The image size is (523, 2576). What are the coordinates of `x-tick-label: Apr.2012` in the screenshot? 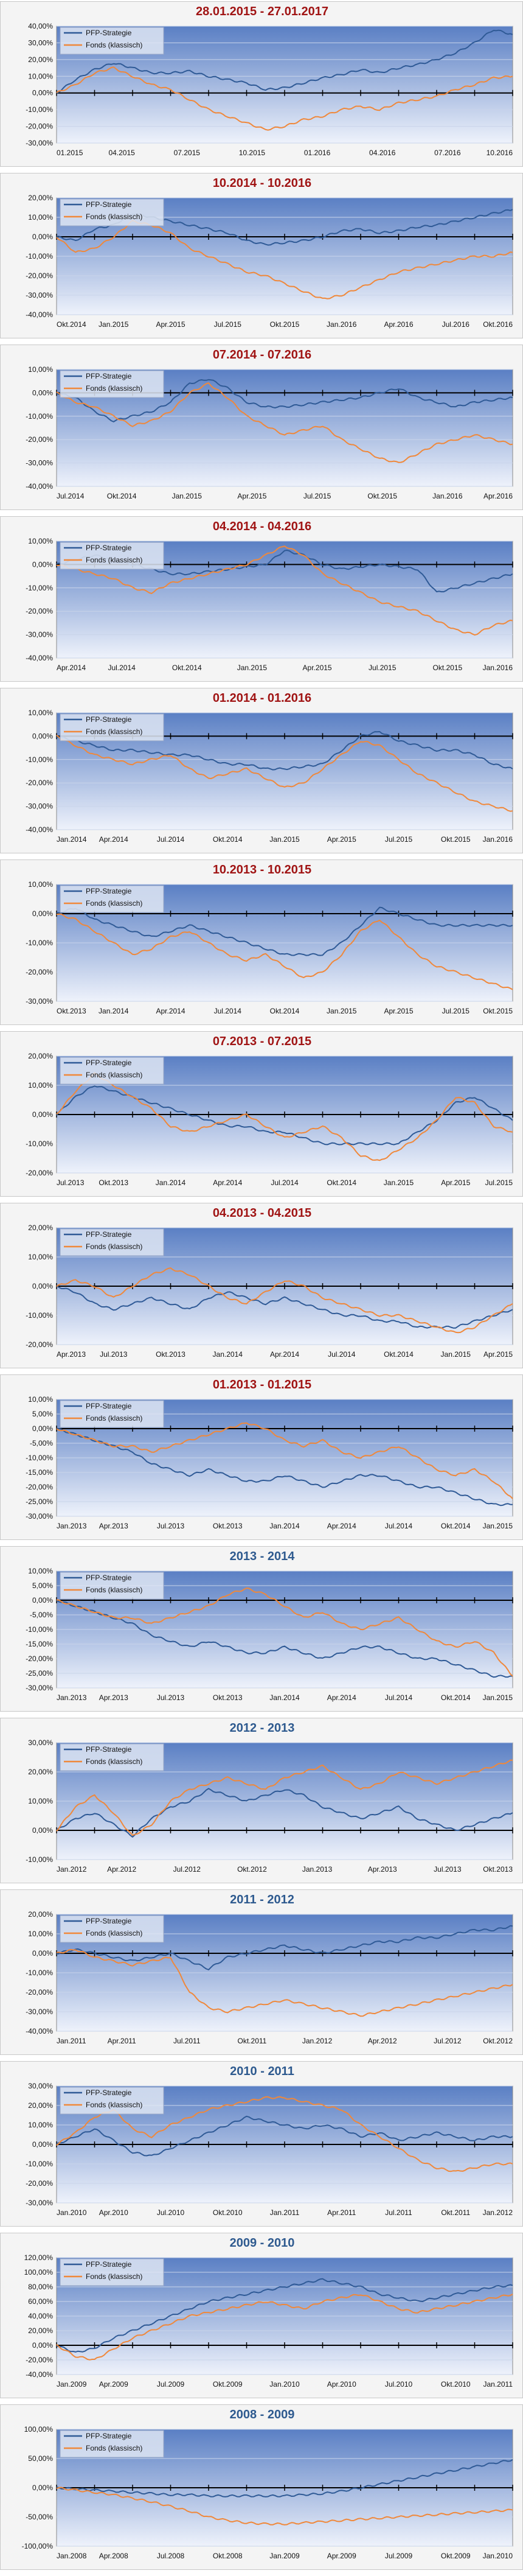 It's located at (121, 1869).